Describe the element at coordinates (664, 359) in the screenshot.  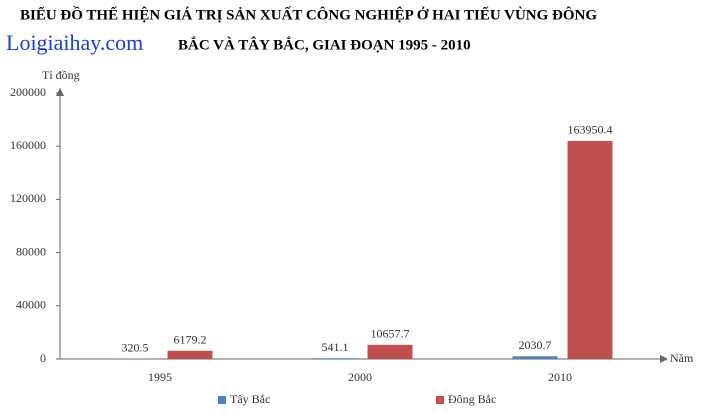
I see `x-arrow` at that location.